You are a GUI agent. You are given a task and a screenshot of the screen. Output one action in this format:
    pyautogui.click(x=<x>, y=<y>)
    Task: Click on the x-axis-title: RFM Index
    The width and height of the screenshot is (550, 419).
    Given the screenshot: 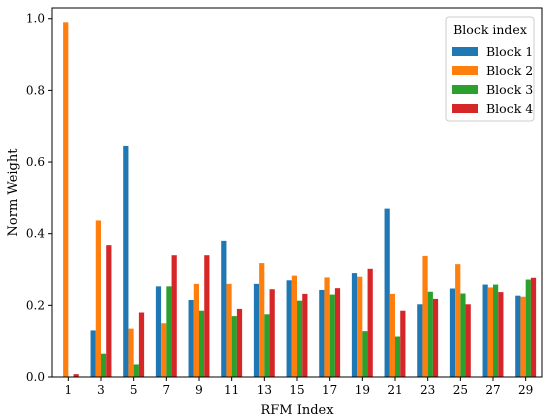 What is the action you would take?
    pyautogui.click(x=297, y=410)
    